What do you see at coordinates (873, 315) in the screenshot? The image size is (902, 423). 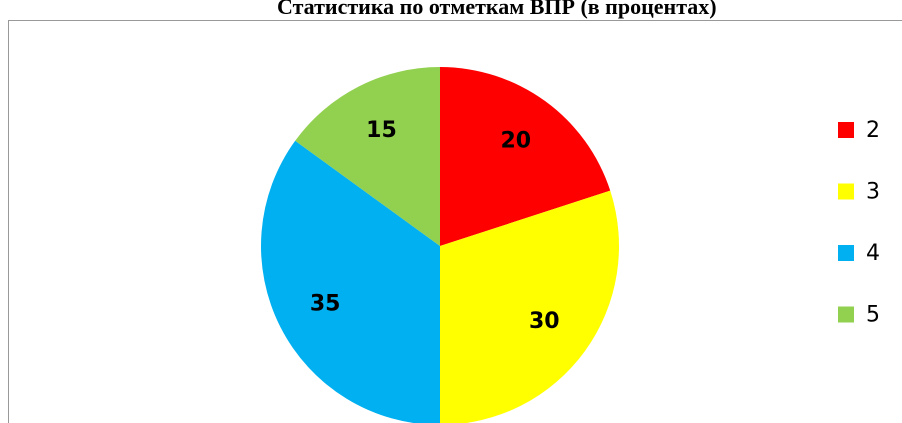 I see `legend-label: 5` at bounding box center [873, 315].